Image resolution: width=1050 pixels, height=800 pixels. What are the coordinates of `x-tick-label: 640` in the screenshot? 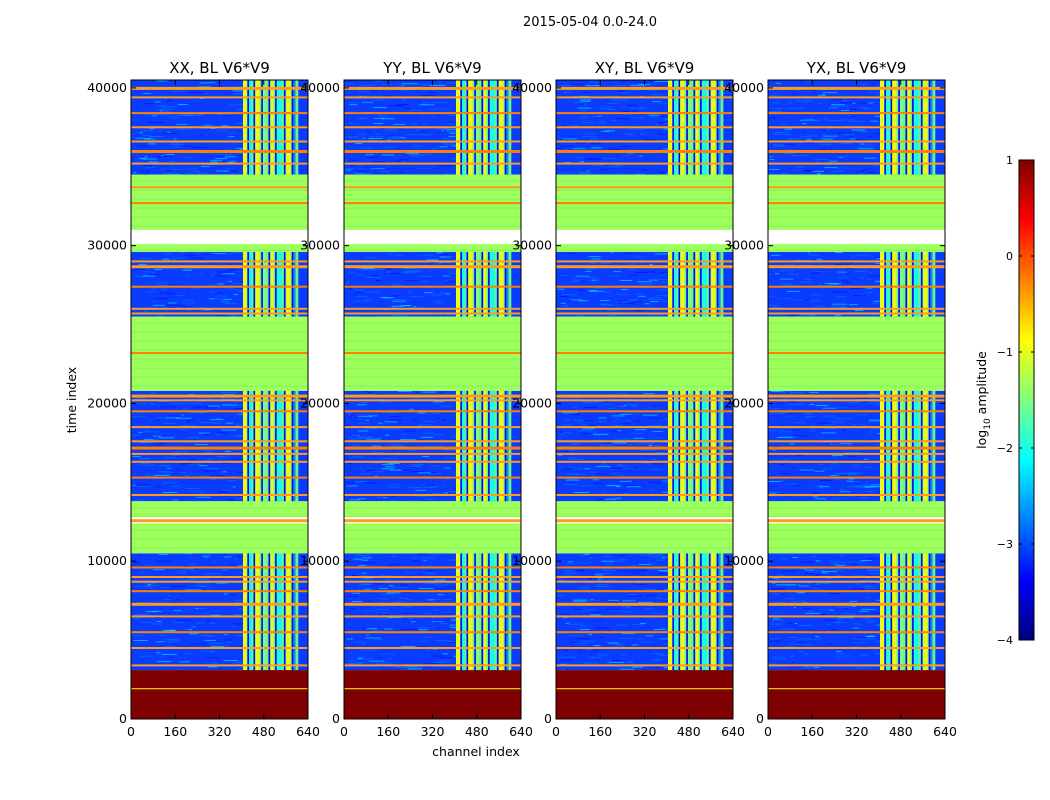 It's located at (521, 731).